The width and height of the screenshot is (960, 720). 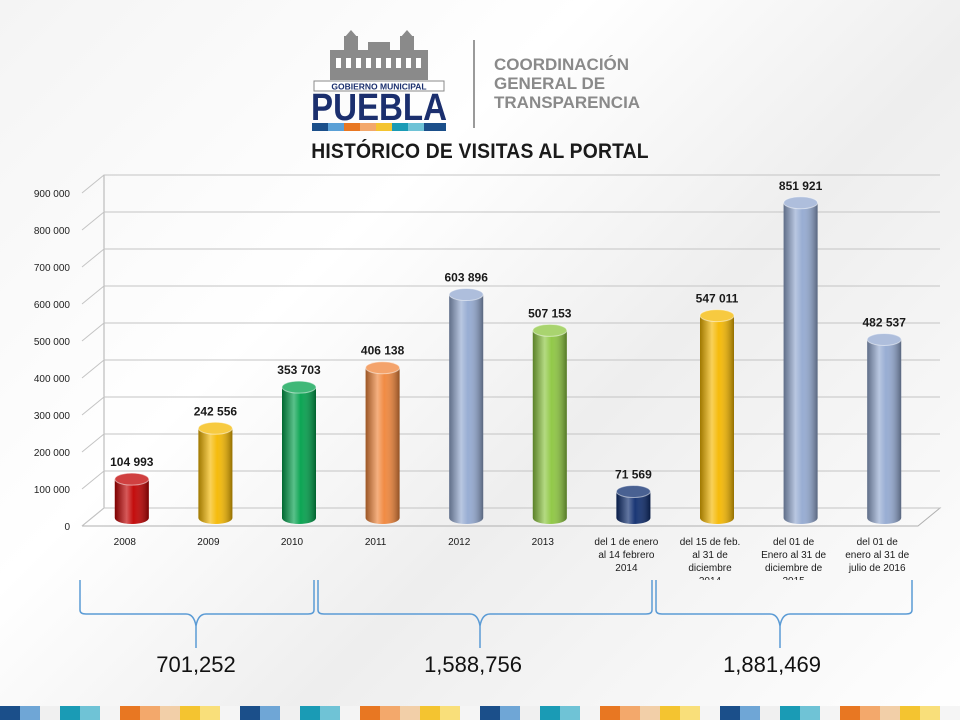 What do you see at coordinates (710, 568) in the screenshot?
I see `x-tick-line: diciembre` at bounding box center [710, 568].